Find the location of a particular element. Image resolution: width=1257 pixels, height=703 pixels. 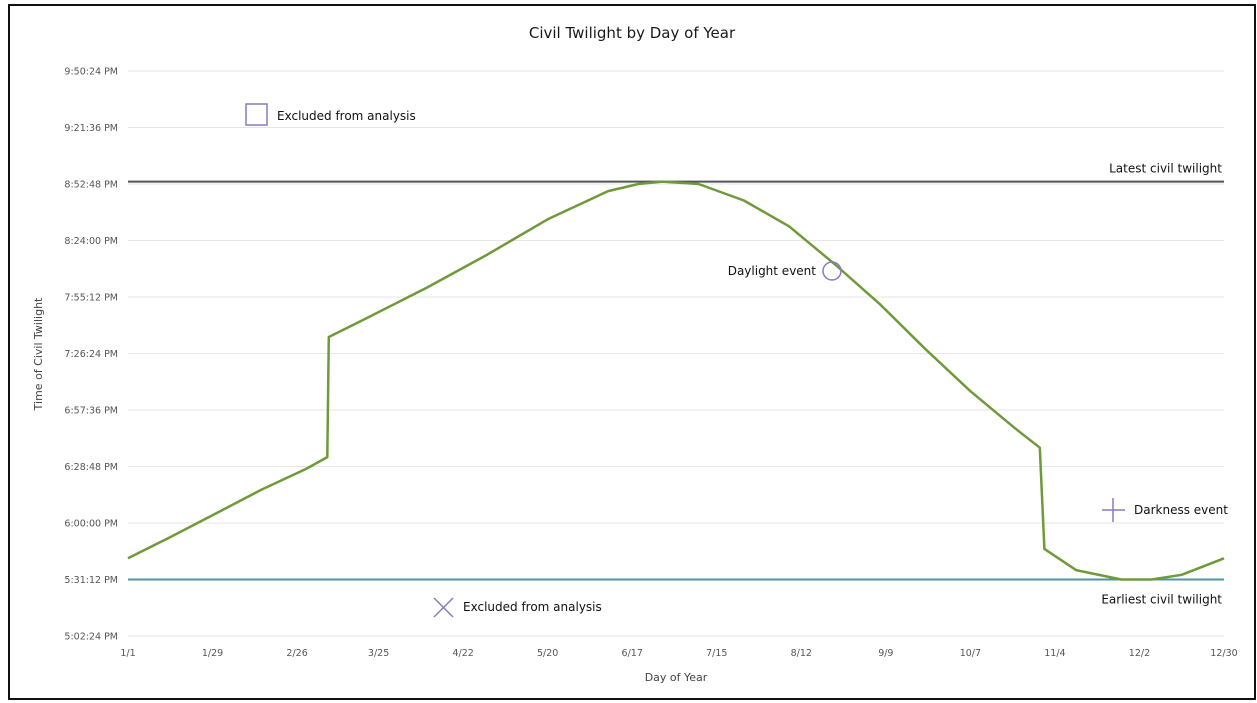

y-tick-label: 9:21:36 PM is located at coordinates (91, 128).